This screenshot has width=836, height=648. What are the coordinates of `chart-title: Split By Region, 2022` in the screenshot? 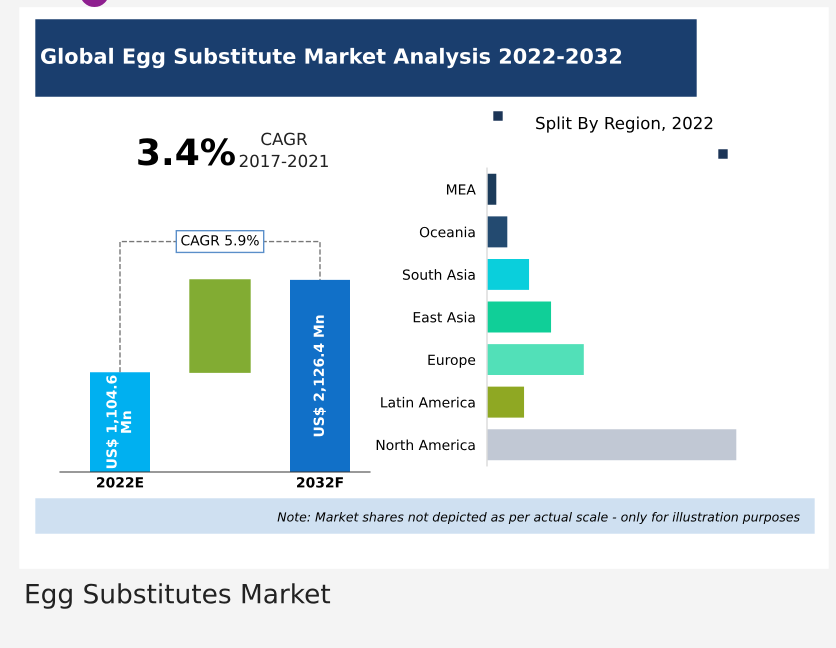 It's located at (624, 124).